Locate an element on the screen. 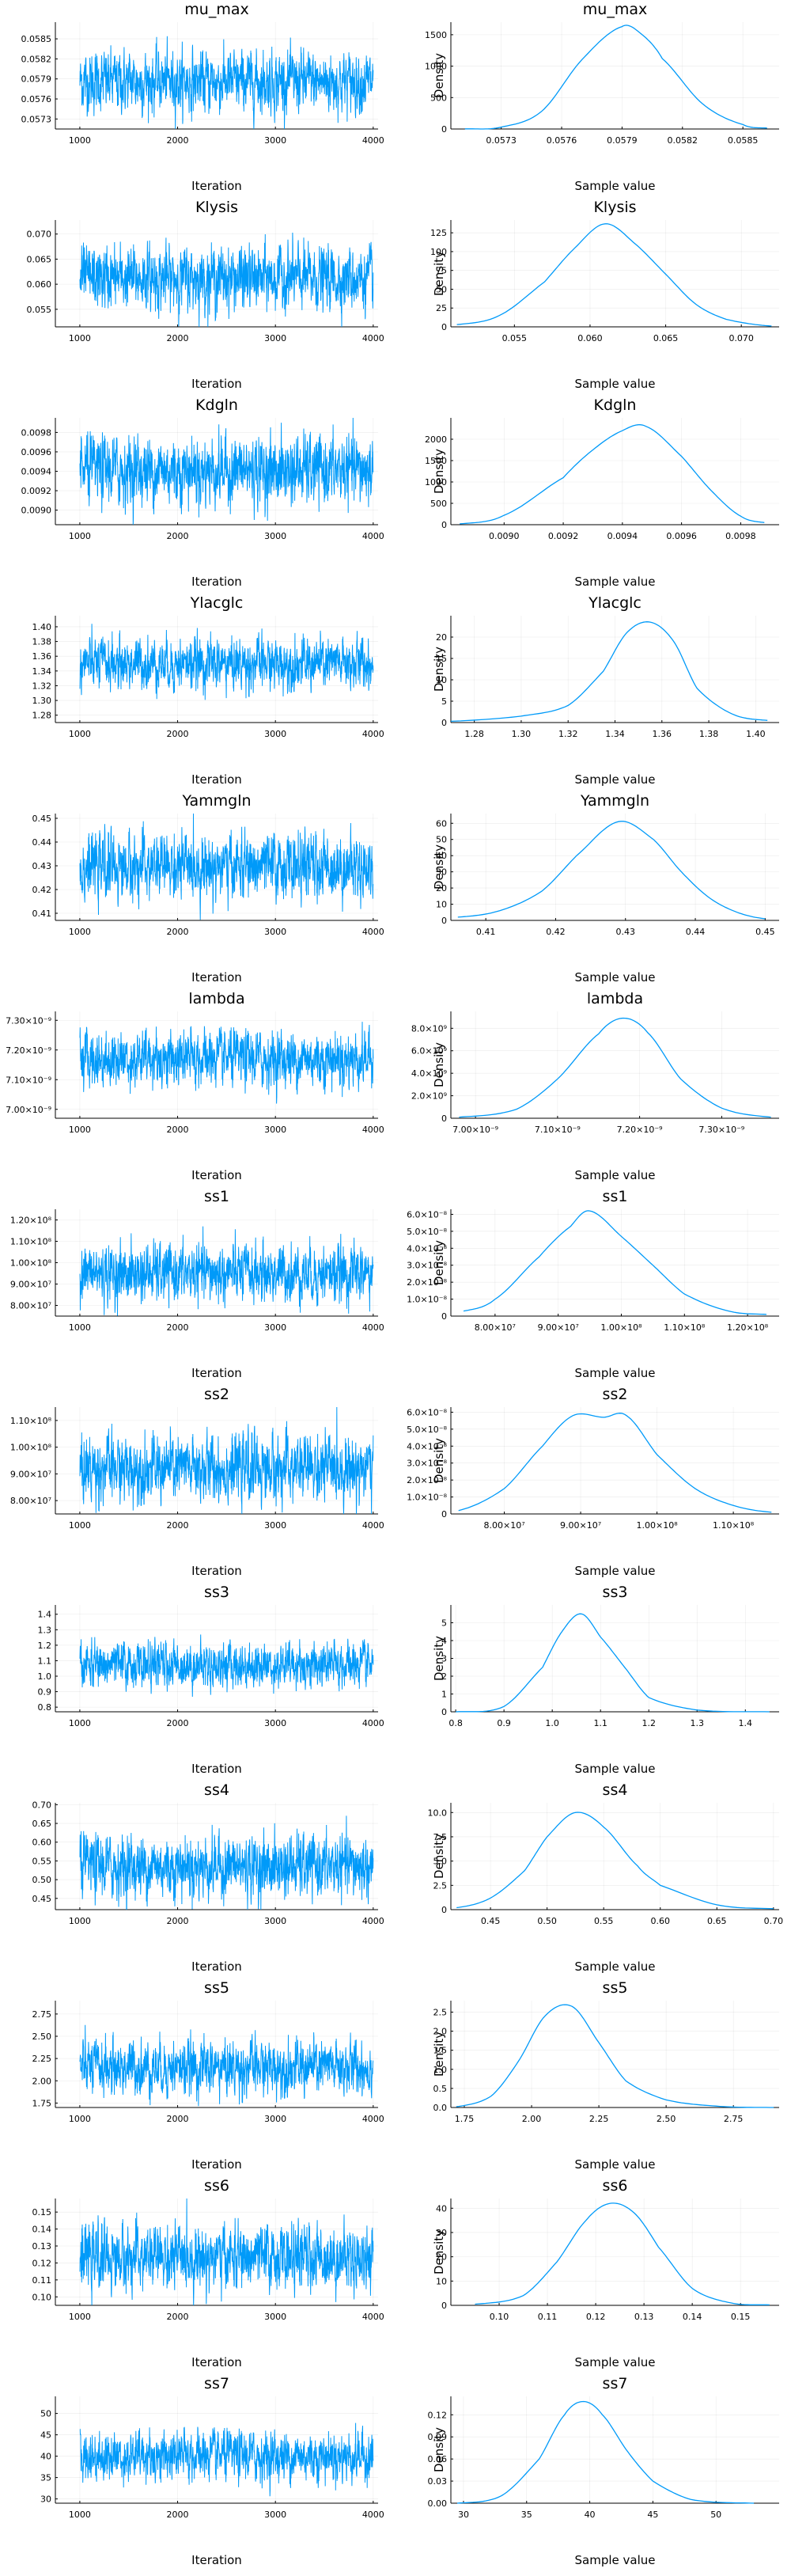 This screenshot has width=791, height=2576. y-tick-label: 1.00×10⁸ is located at coordinates (31, 1263).